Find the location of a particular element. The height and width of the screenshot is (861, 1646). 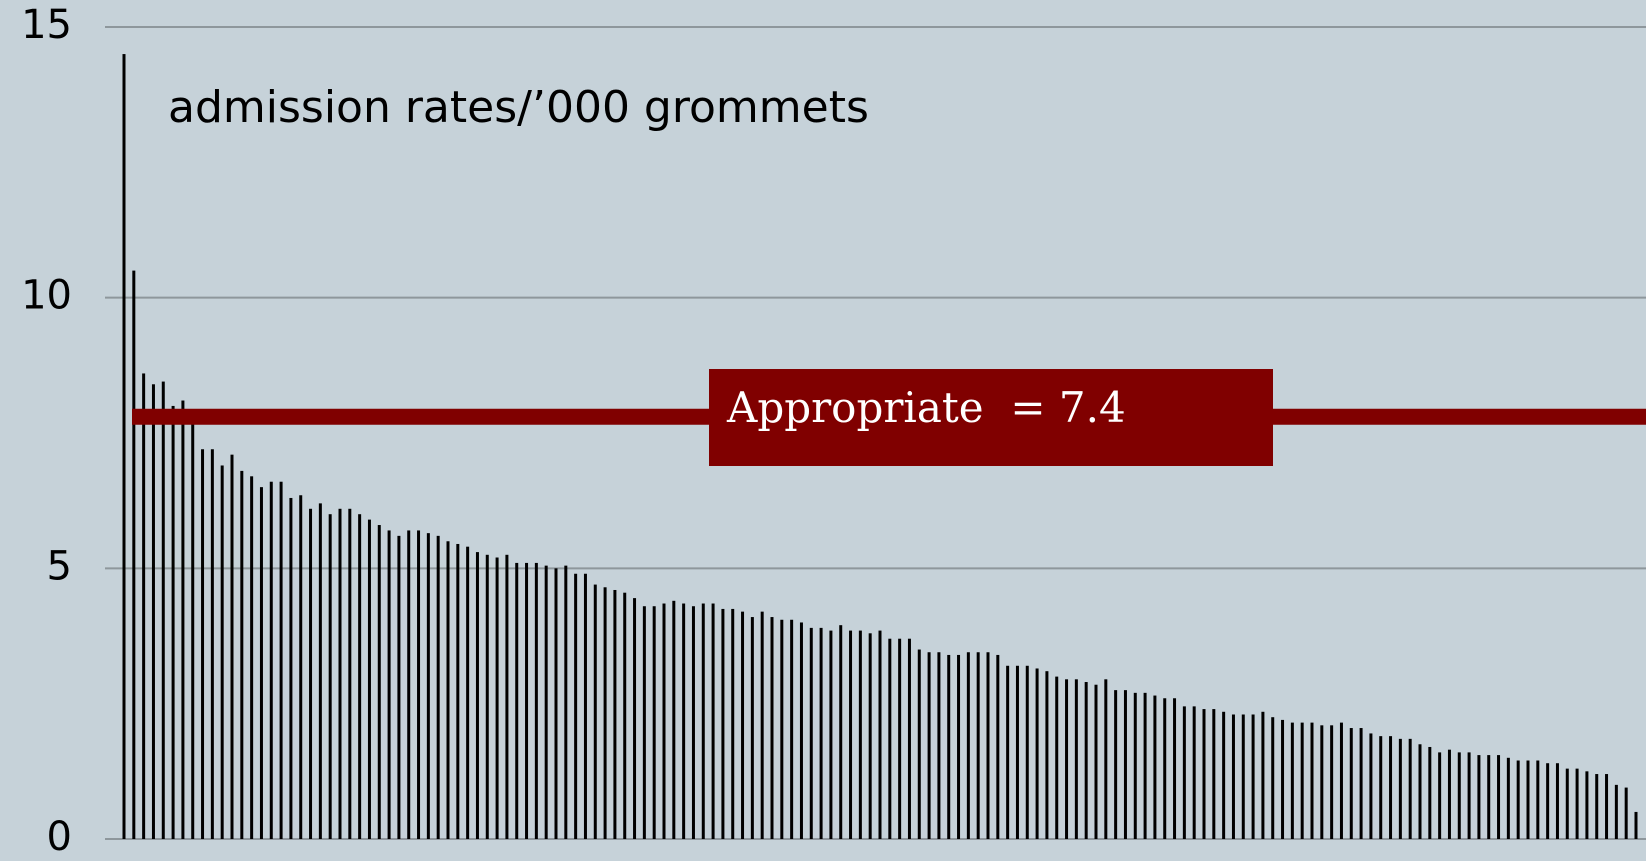

annotation-box is located at coordinates (991, 417).